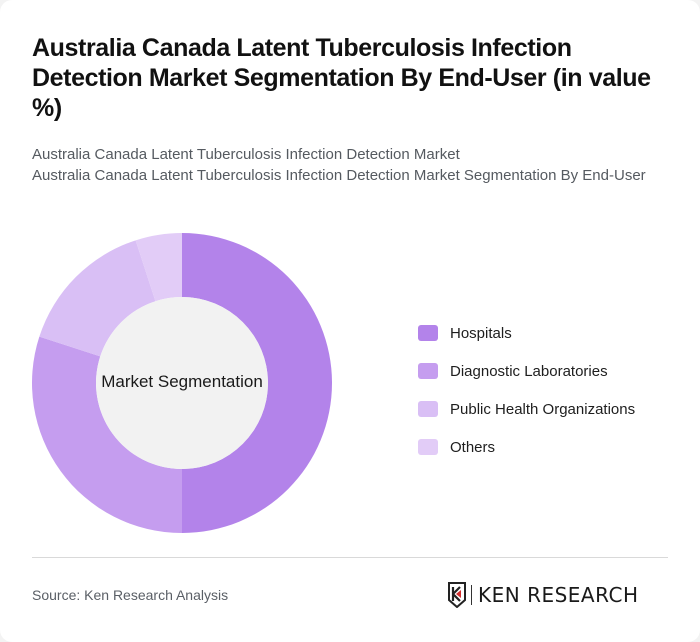 This screenshot has width=700, height=642. I want to click on donut-hole, so click(182, 383).